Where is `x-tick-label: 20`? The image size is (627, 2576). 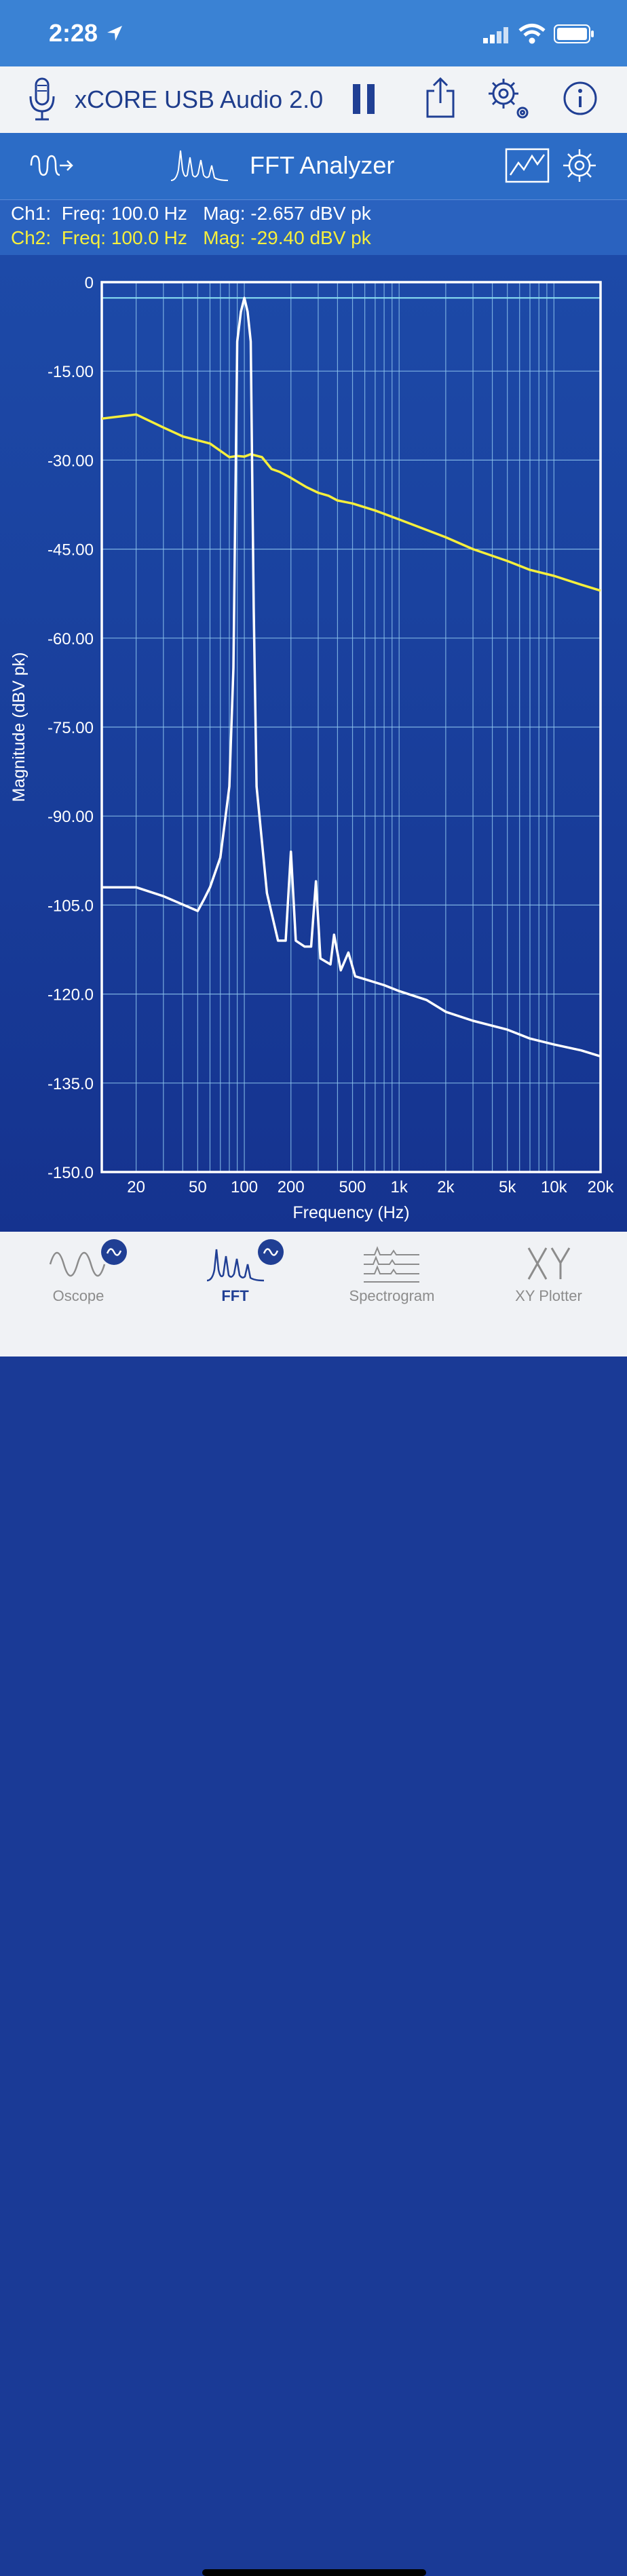
x-tick-label: 20 is located at coordinates (136, 1187).